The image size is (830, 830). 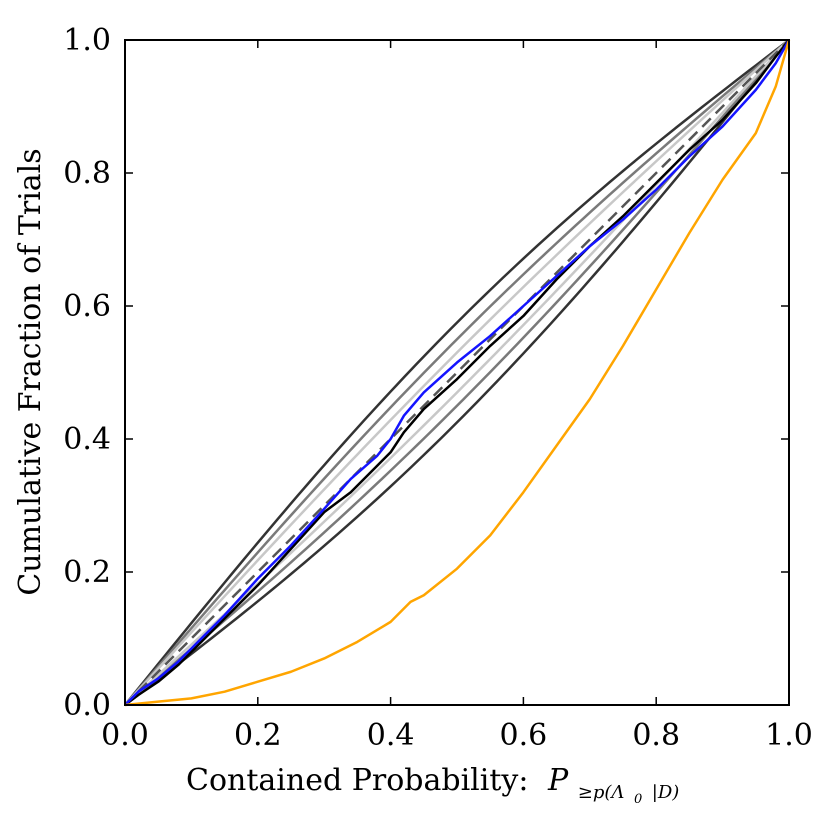 I want to click on x-axis-label: Contained Probability: P ≥p(Λ 0 |D), so click(x=432, y=787).